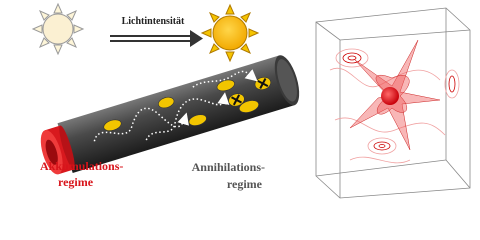 The width and height of the screenshot is (480, 240). What do you see at coordinates (228, 167) in the screenshot?
I see `right-label-line: Annihilations-` at bounding box center [228, 167].